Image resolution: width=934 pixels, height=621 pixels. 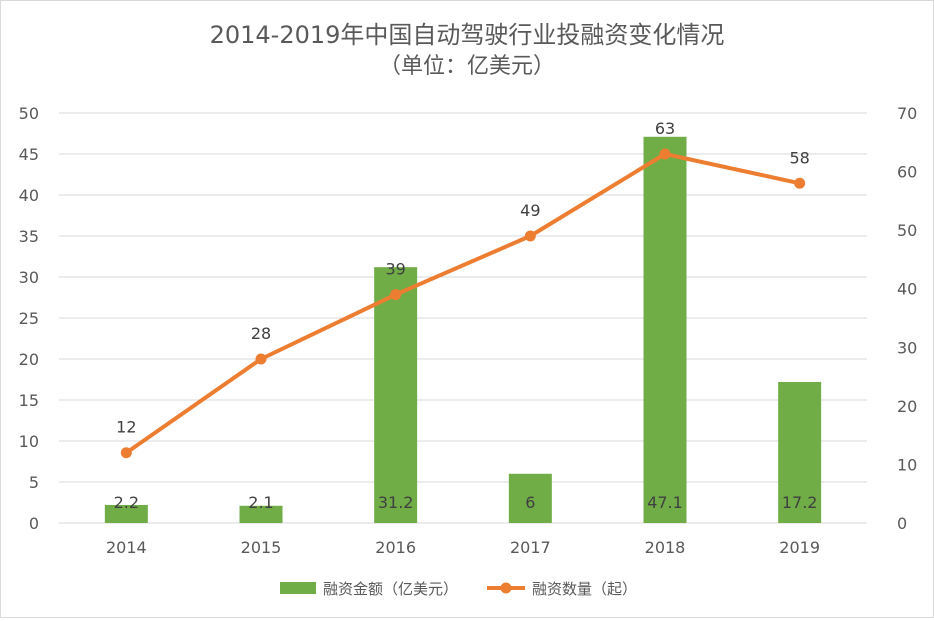 What do you see at coordinates (261, 547) in the screenshot?
I see `x-axis-tick-label: 2015` at bounding box center [261, 547].